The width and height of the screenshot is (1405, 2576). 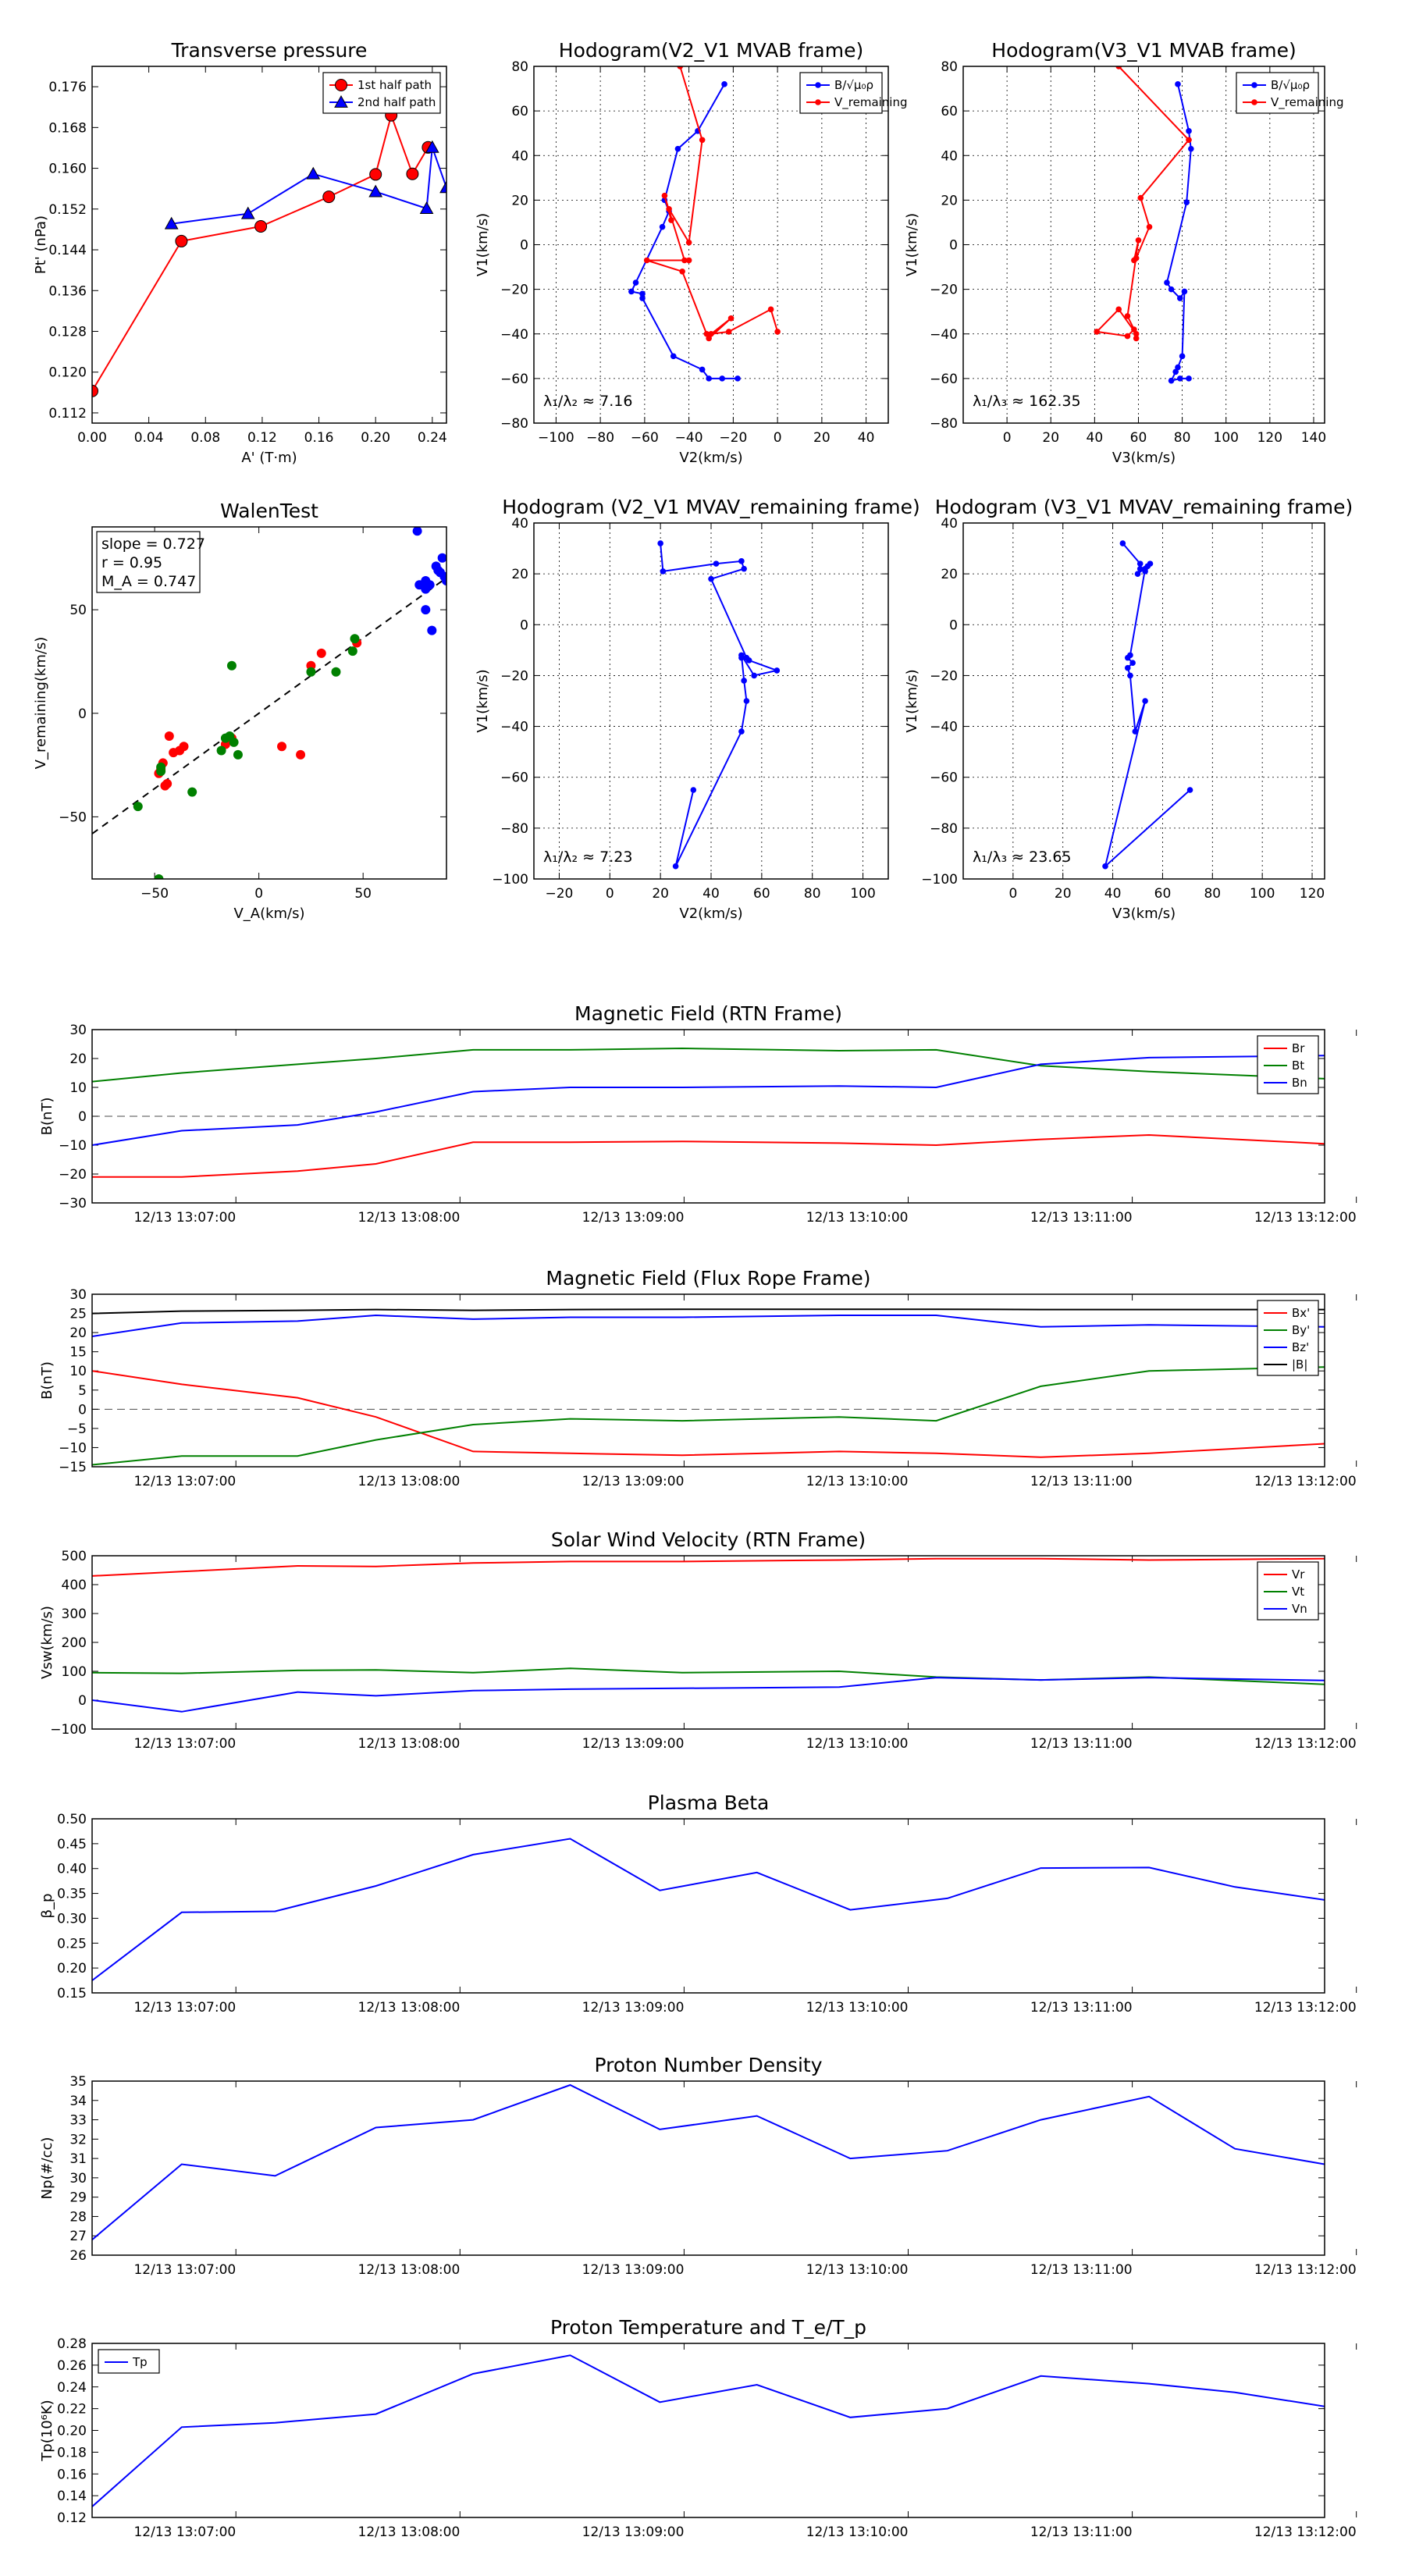 I want to click on y-tick-label: 80, so click(x=519, y=67).